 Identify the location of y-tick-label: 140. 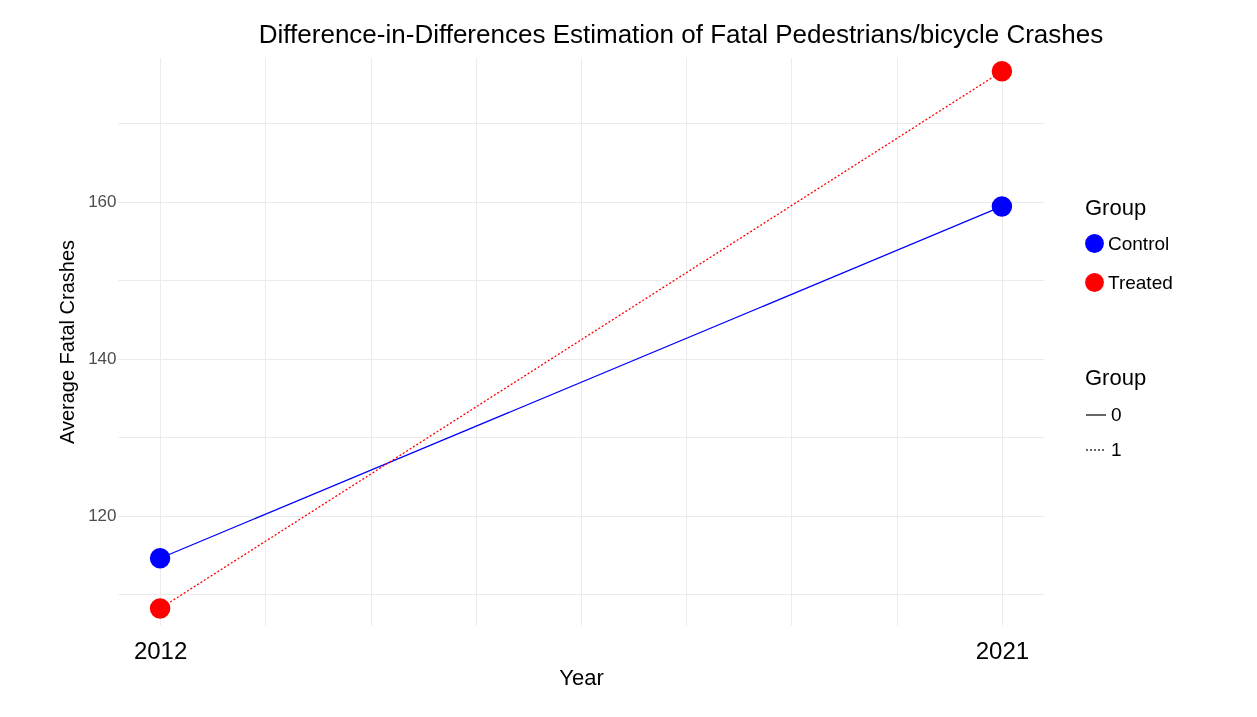
(102, 359).